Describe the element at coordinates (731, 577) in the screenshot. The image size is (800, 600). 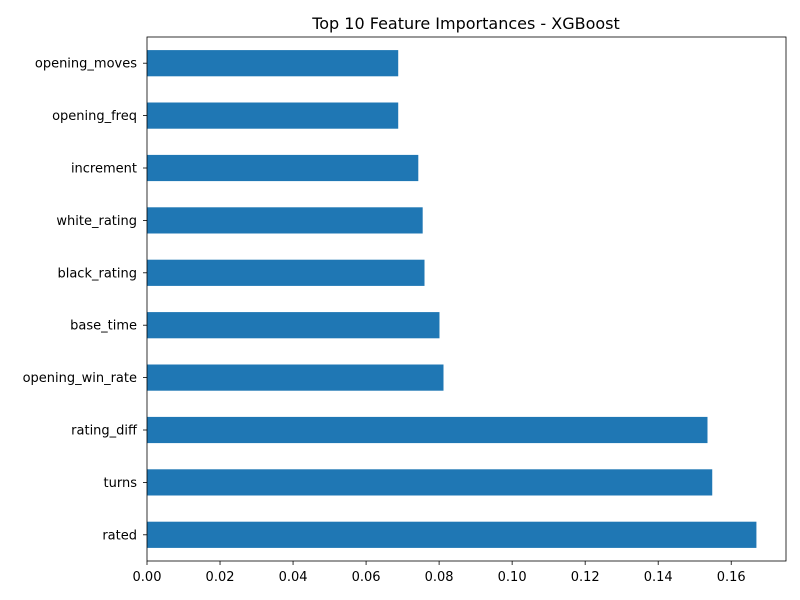
I see `x-tick-label: 0.16` at that location.